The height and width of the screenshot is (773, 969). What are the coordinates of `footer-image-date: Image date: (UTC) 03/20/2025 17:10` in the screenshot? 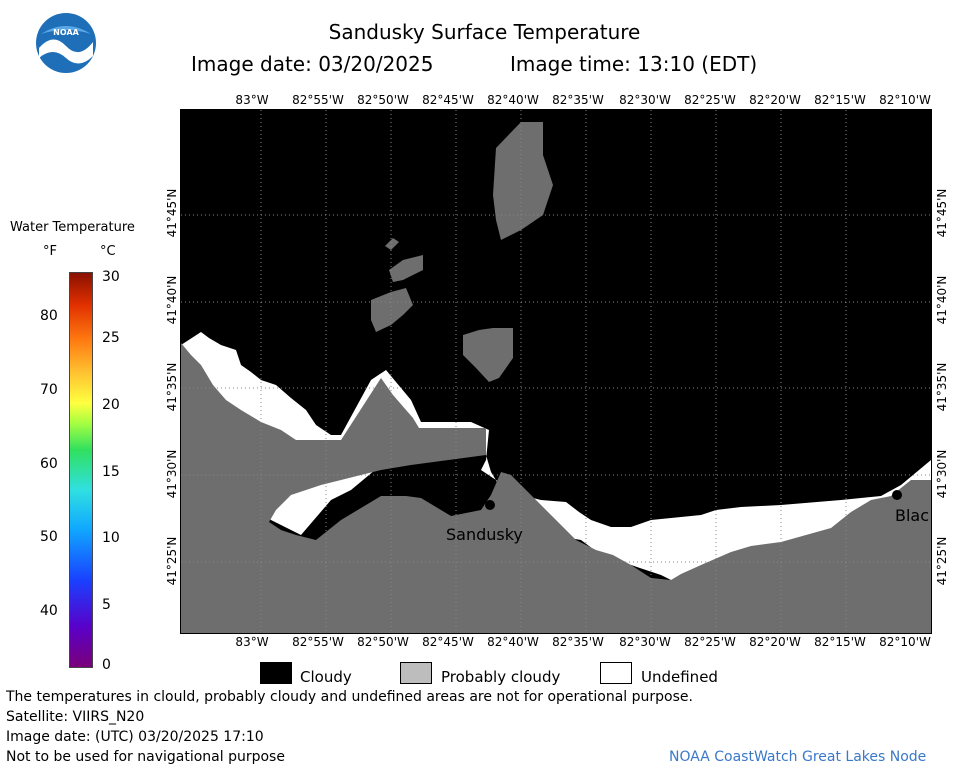 It's located at (135, 737).